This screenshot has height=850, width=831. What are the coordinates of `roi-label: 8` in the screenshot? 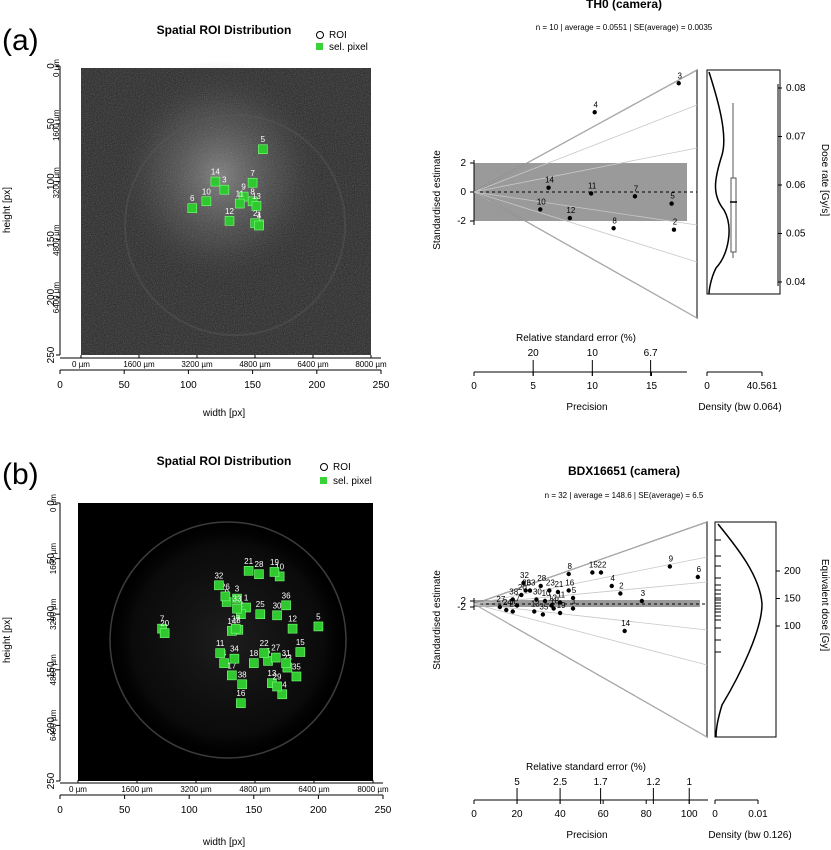 It's located at (238, 620).